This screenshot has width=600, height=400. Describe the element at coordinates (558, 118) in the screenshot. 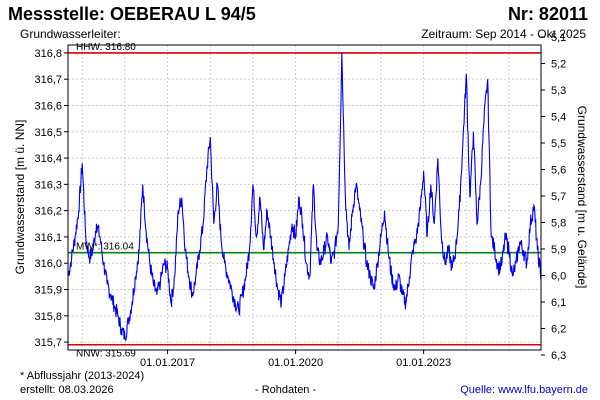

I see `y2-tick-label: 5,4` at that location.